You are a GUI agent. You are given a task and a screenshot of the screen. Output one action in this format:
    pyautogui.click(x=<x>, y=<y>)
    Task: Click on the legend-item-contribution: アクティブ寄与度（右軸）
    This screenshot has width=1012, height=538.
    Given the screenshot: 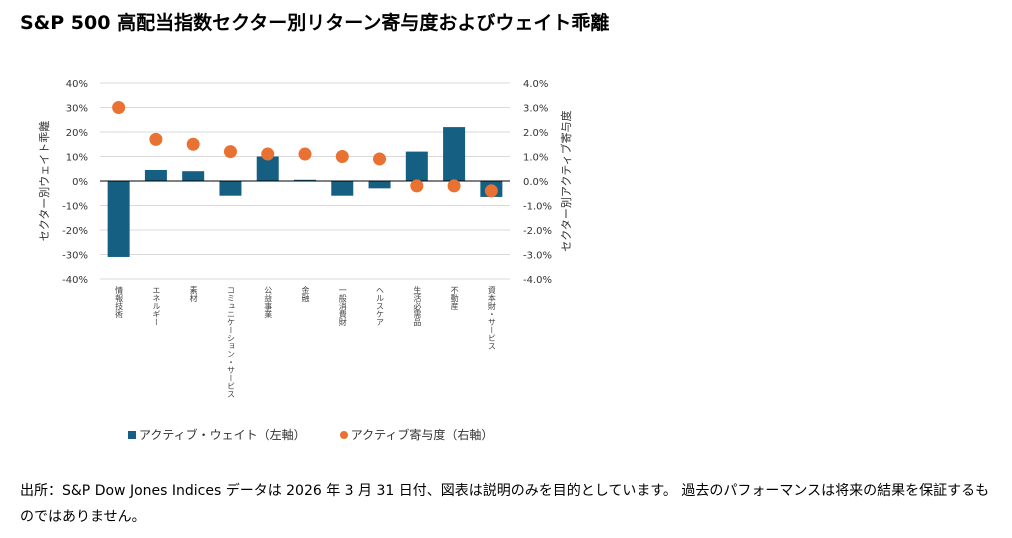 What is the action you would take?
    pyautogui.click(x=416, y=434)
    